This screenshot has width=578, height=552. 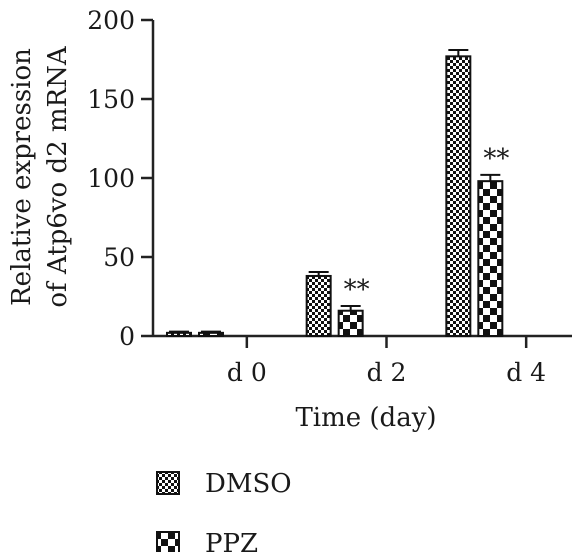 What do you see at coordinates (58, 176) in the screenshot?
I see `y-axis-label-line-2: of Atp6vo d2 mRNA` at bounding box center [58, 176].